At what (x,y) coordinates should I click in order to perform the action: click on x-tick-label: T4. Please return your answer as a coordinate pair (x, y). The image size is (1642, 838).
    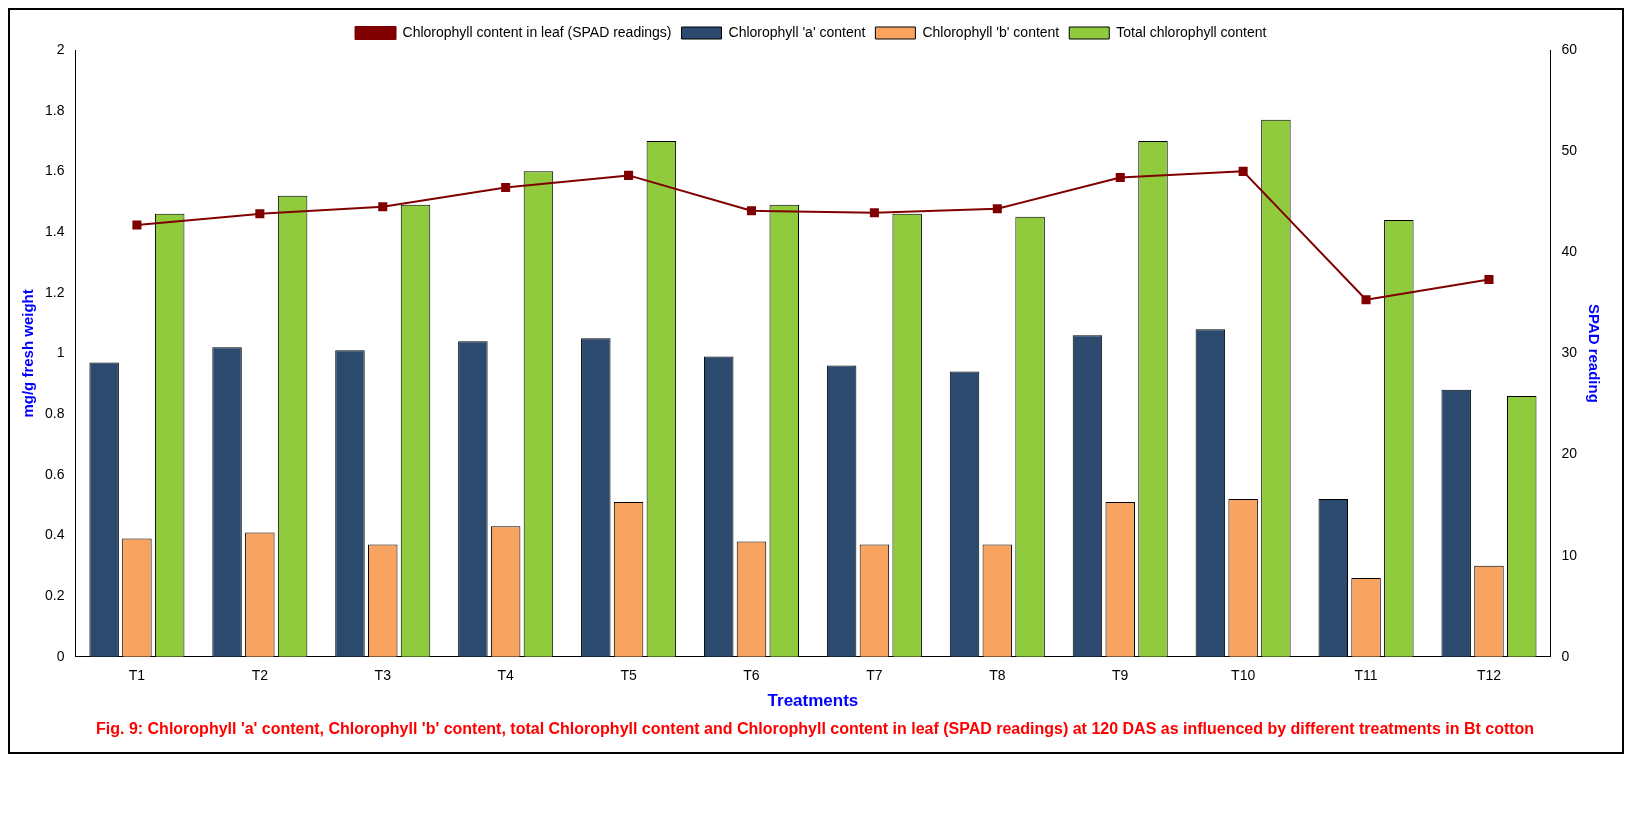
    Looking at the image, I should click on (506, 675).